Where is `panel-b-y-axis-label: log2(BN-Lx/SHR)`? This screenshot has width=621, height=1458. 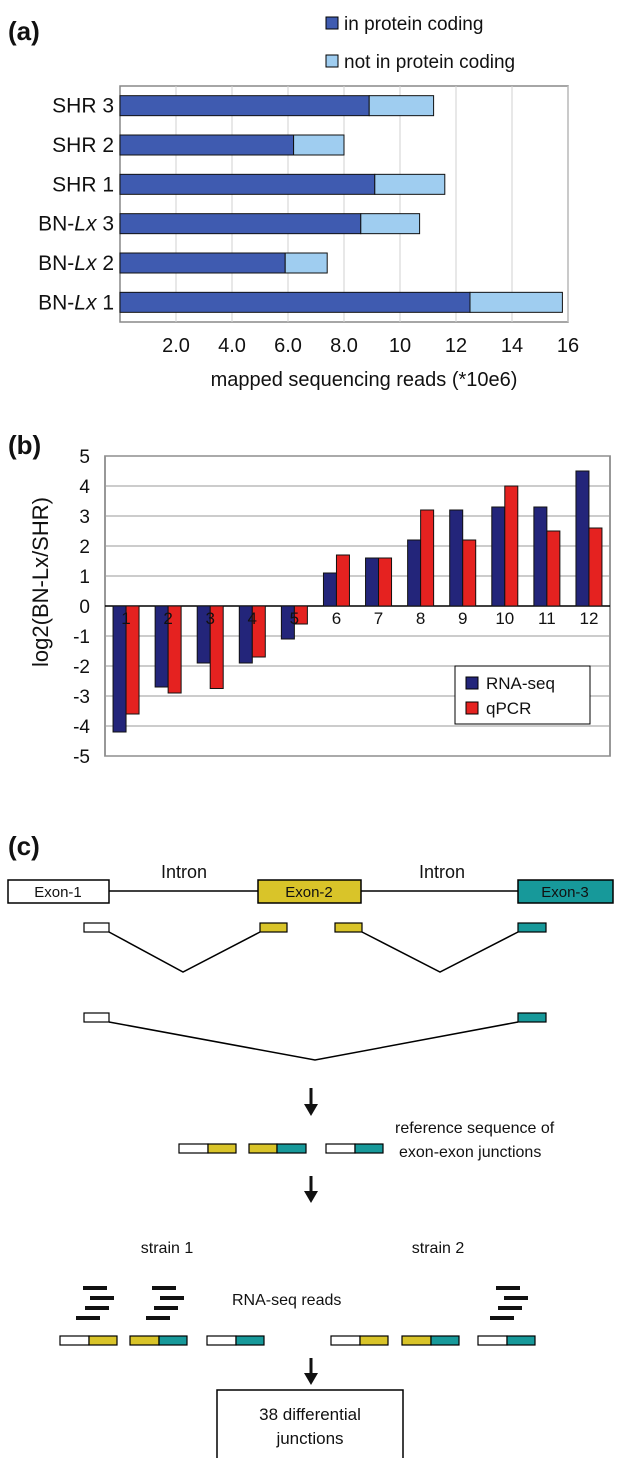 panel-b-y-axis-label: log2(BN-Lx/SHR) is located at coordinates (40, 582).